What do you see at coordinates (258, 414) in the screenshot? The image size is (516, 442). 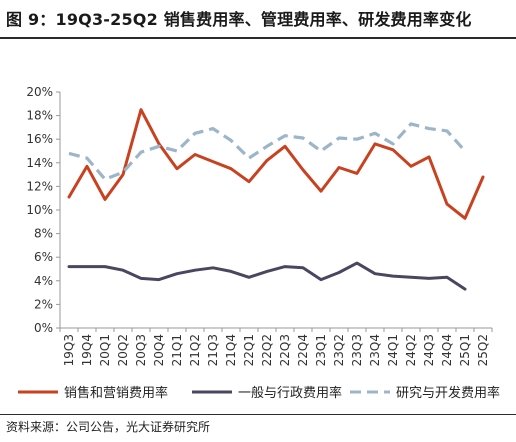 I see `source-rule` at bounding box center [258, 414].